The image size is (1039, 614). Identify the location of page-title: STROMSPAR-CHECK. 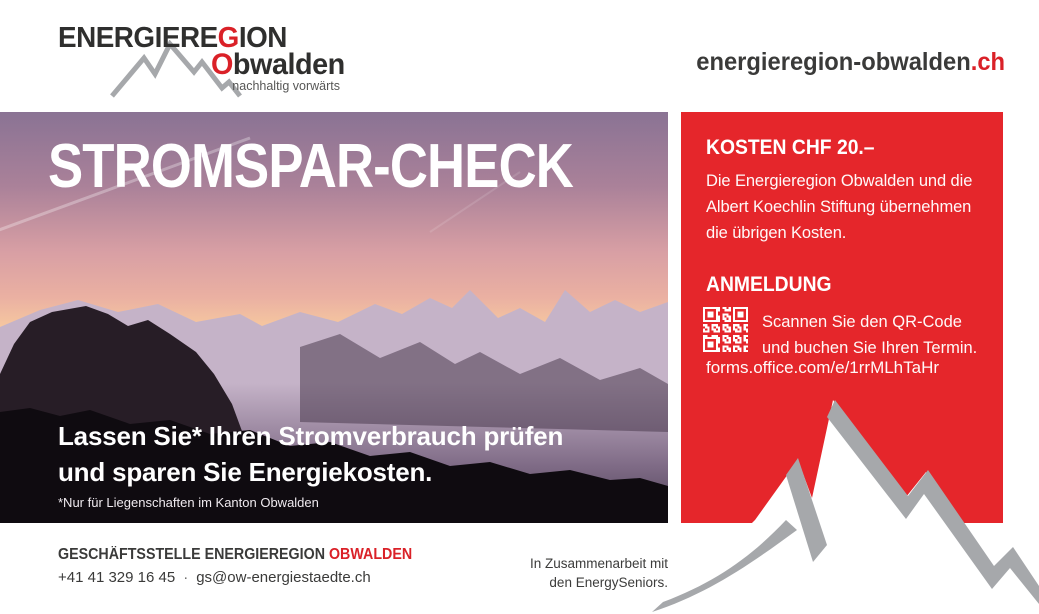
(311, 166).